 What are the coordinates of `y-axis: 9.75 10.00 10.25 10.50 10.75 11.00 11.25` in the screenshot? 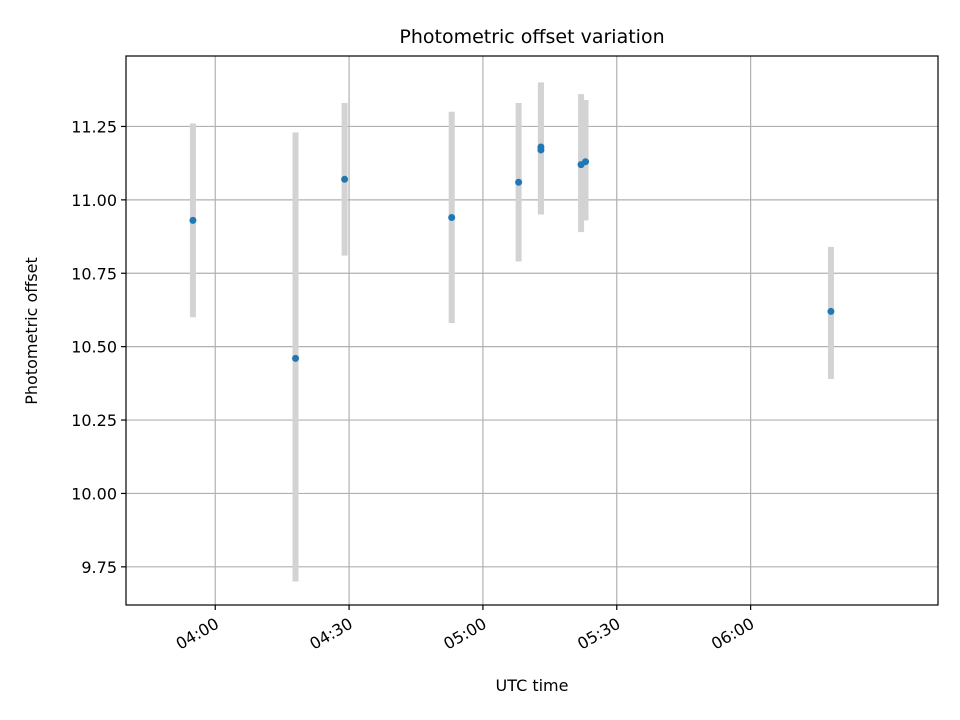 It's located at (98, 347).